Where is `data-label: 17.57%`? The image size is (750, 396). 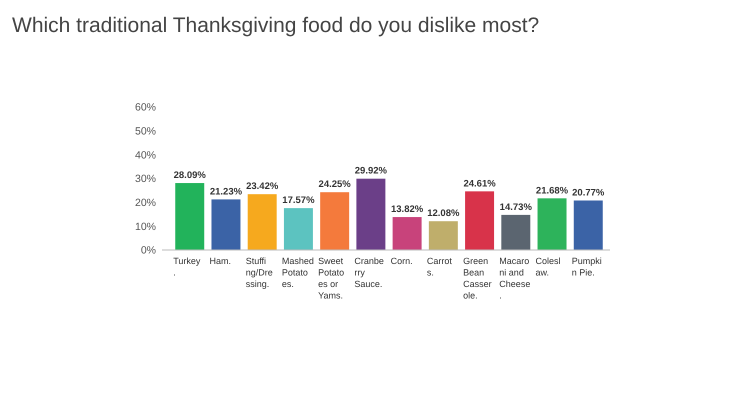
data-label: 17.57% is located at coordinates (299, 200).